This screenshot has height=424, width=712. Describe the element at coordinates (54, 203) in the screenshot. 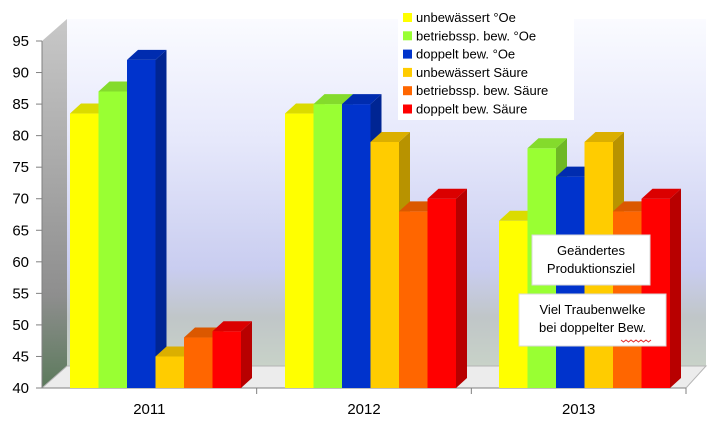

I see `side-wall` at that location.